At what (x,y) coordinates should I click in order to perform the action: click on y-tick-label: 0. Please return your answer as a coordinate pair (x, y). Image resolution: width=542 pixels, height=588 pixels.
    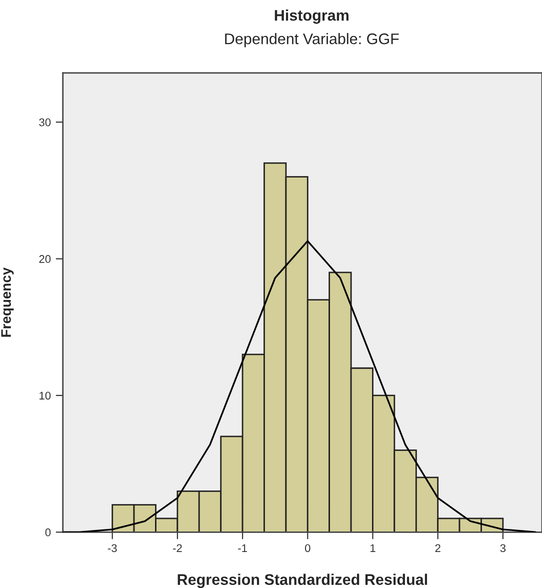
    Looking at the image, I should click on (48, 532).